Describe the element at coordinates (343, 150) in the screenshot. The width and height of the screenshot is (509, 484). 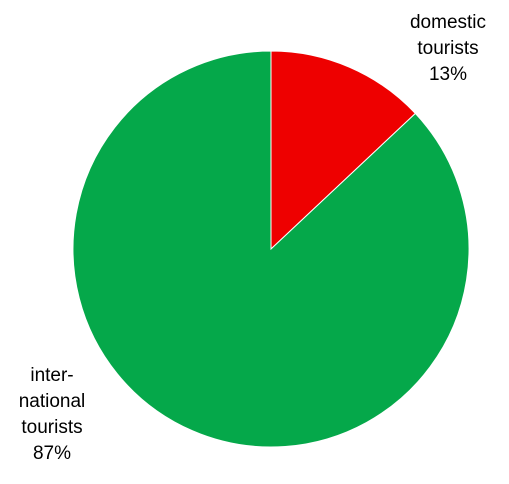
I see `pie-slice-domestic` at that location.